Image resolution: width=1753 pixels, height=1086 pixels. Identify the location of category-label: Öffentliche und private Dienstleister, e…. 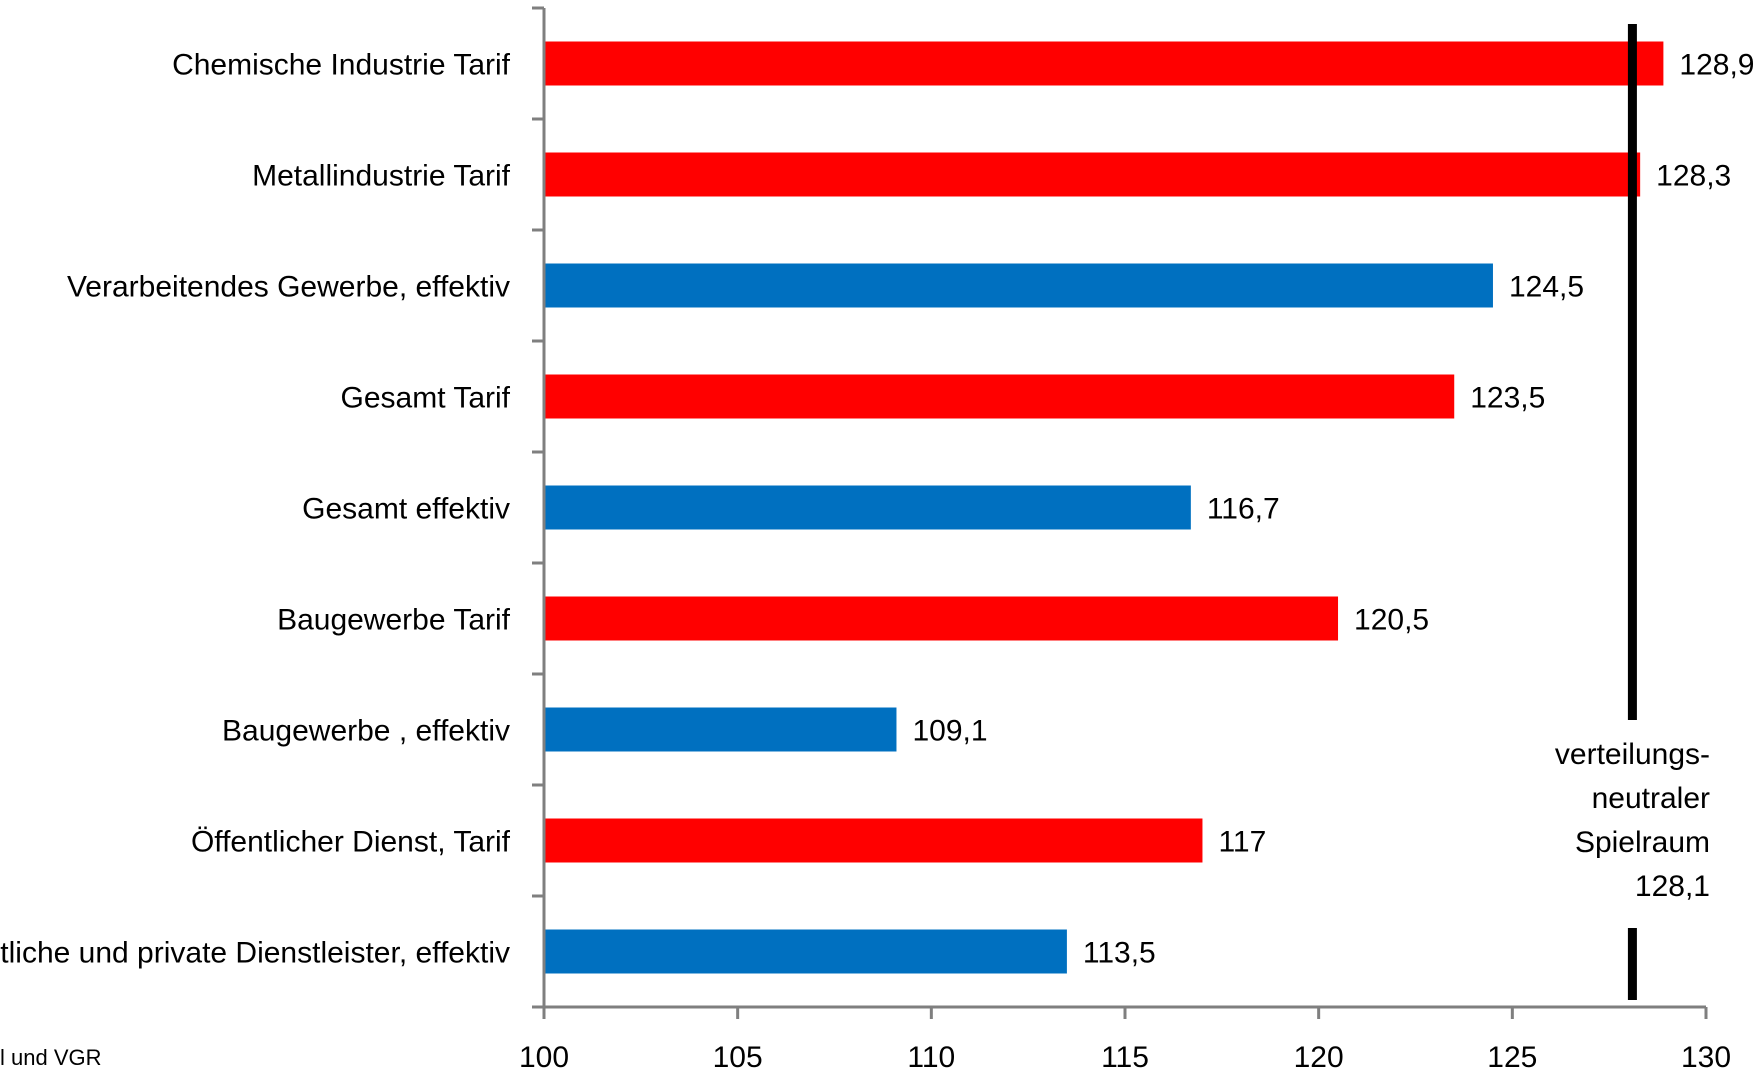
(255, 953).